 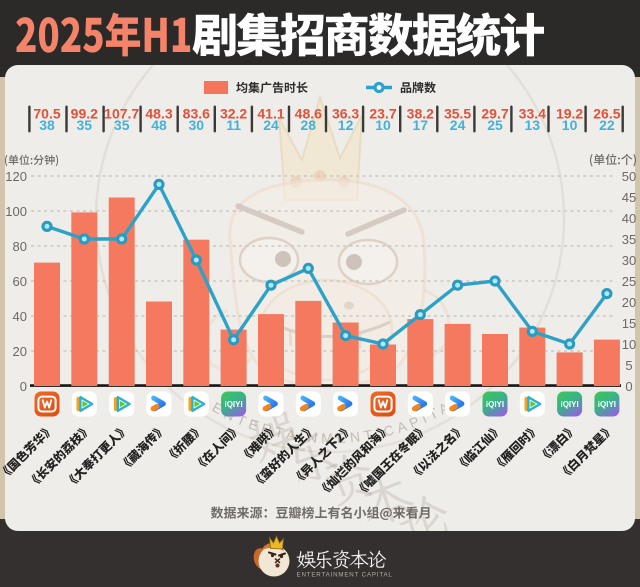 I want to click on svg-text: 29.7, so click(x=494, y=114).